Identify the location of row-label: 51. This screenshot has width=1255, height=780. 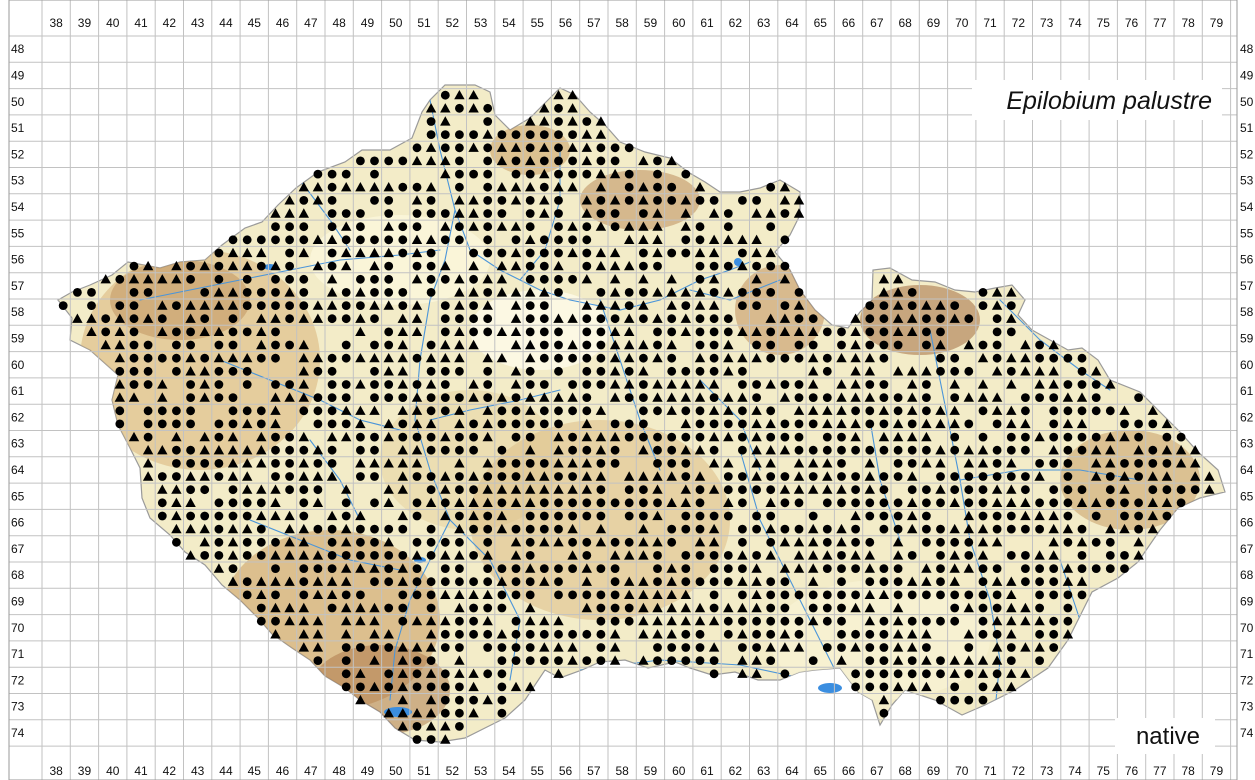
(1247, 128).